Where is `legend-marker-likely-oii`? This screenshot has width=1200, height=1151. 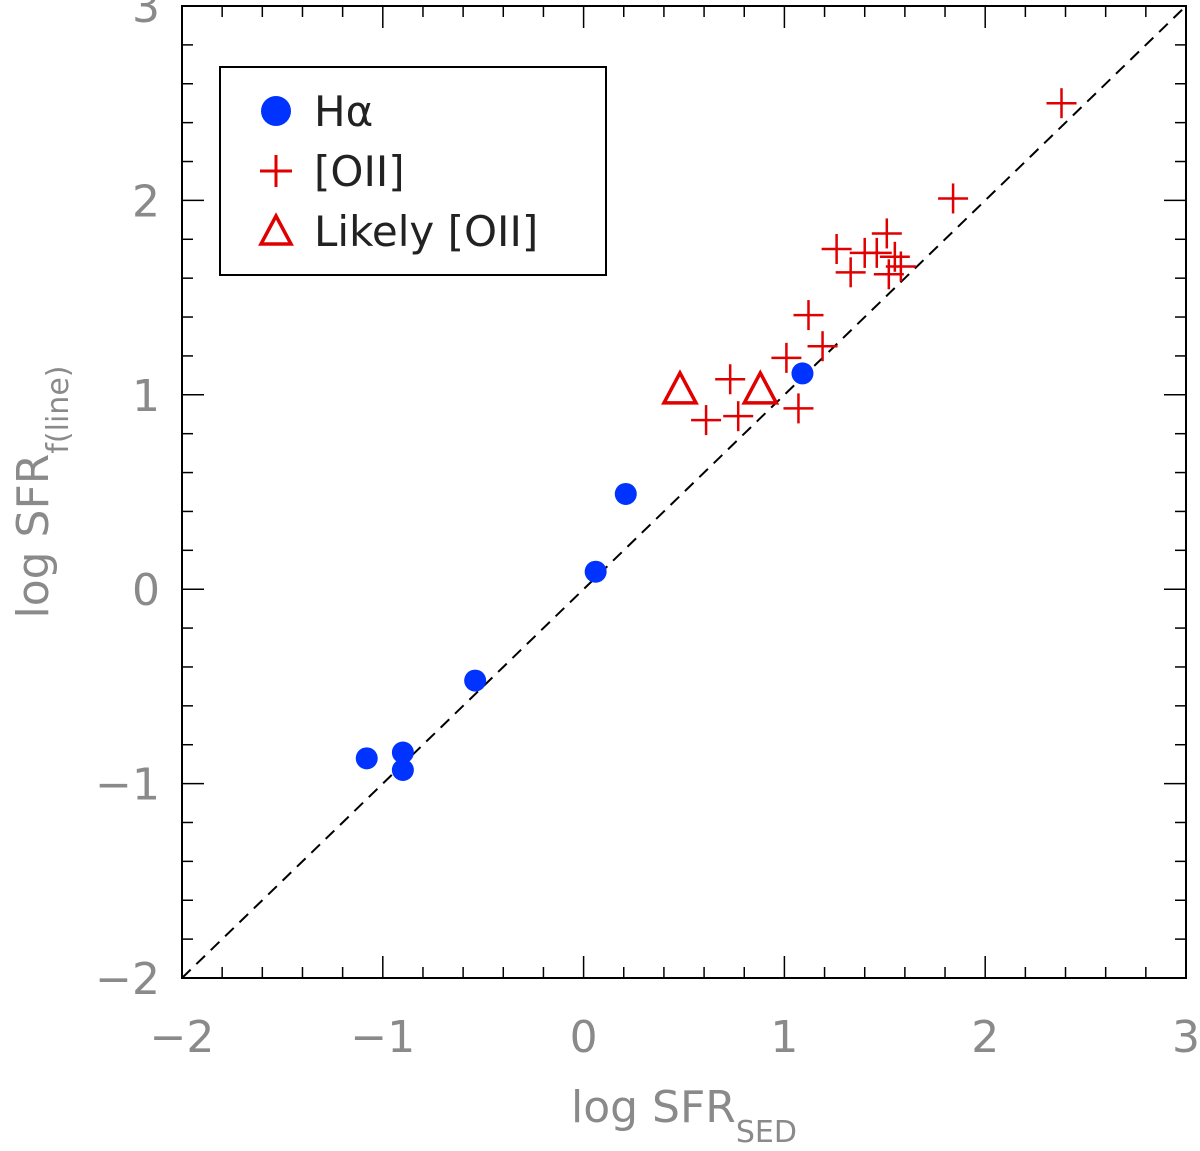 legend-marker-likely-oii is located at coordinates (276, 229).